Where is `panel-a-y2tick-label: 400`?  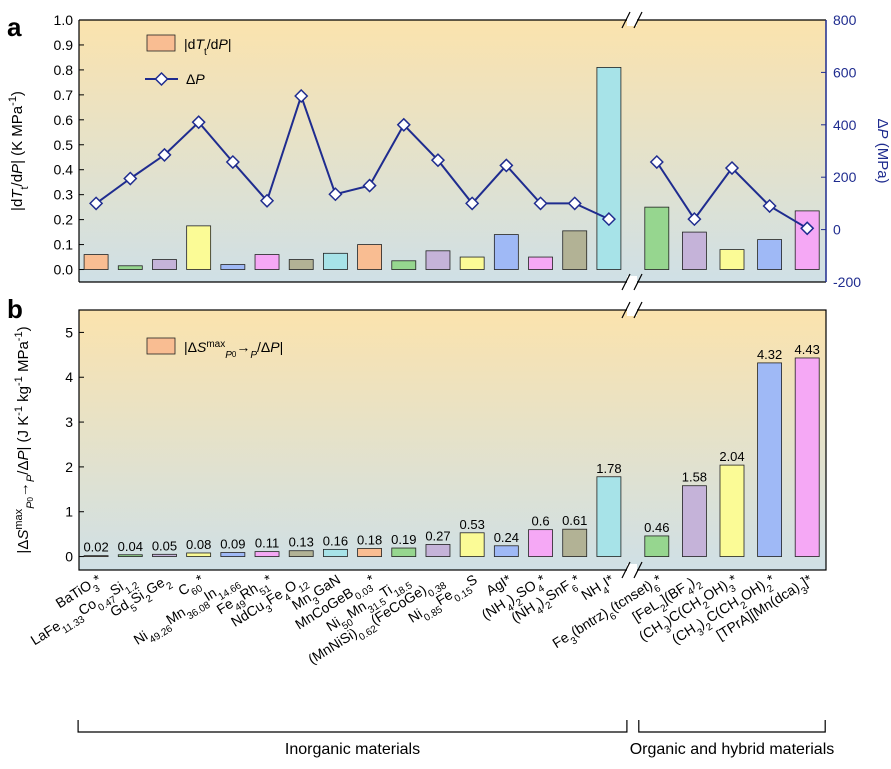
panel-a-y2tick-label: 400 is located at coordinates (845, 125).